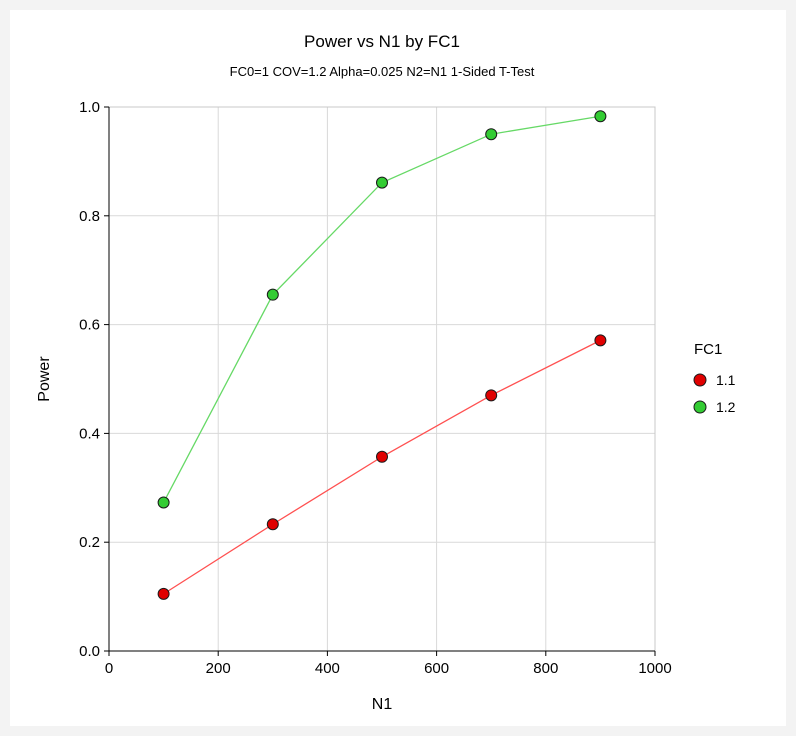 The image size is (796, 736). Describe the element at coordinates (491, 134) in the screenshot. I see `data-point-1.2-700` at that location.